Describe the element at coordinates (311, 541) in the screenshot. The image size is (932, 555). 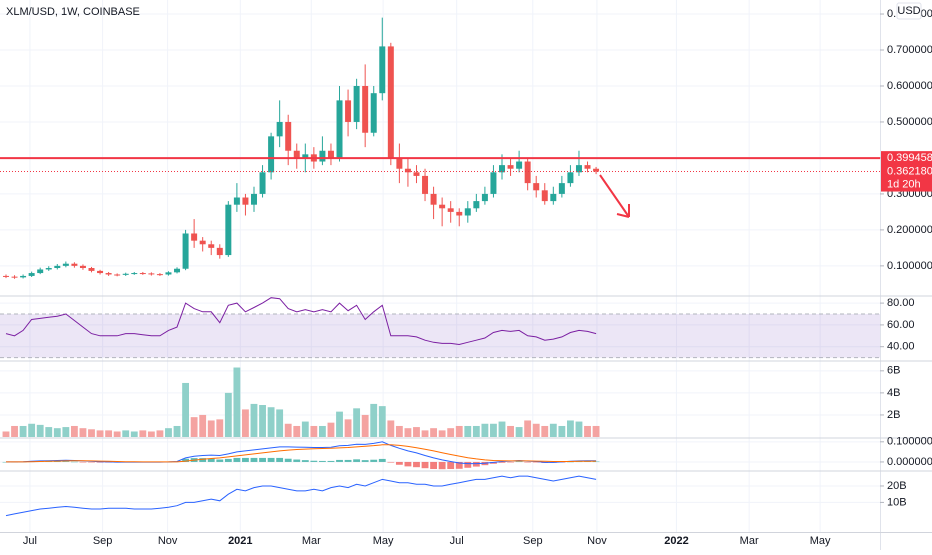
I see `x-tick-label: Mar` at that location.